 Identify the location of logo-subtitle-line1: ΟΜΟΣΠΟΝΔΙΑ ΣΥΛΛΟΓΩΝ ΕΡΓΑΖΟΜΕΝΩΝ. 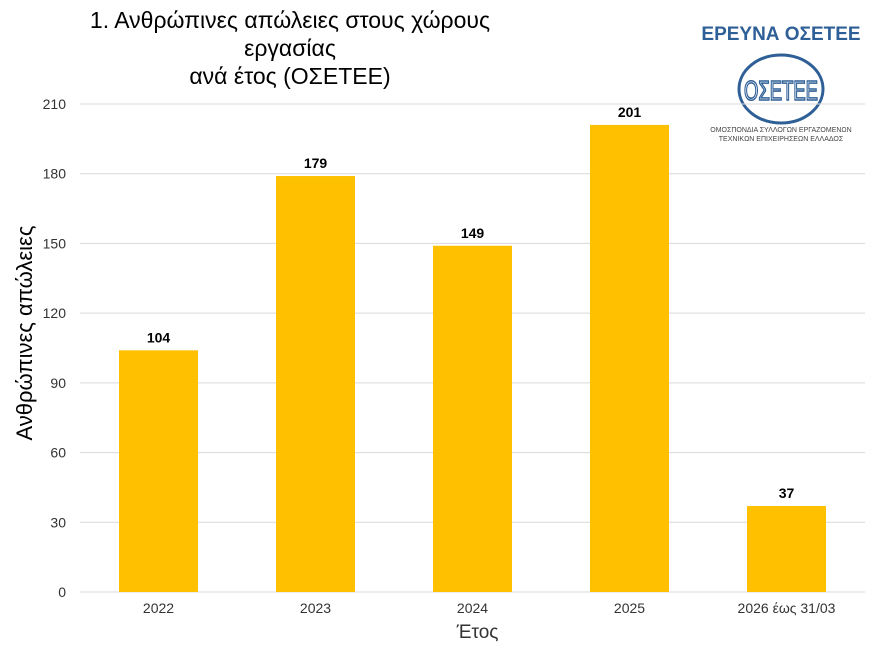
(781, 130).